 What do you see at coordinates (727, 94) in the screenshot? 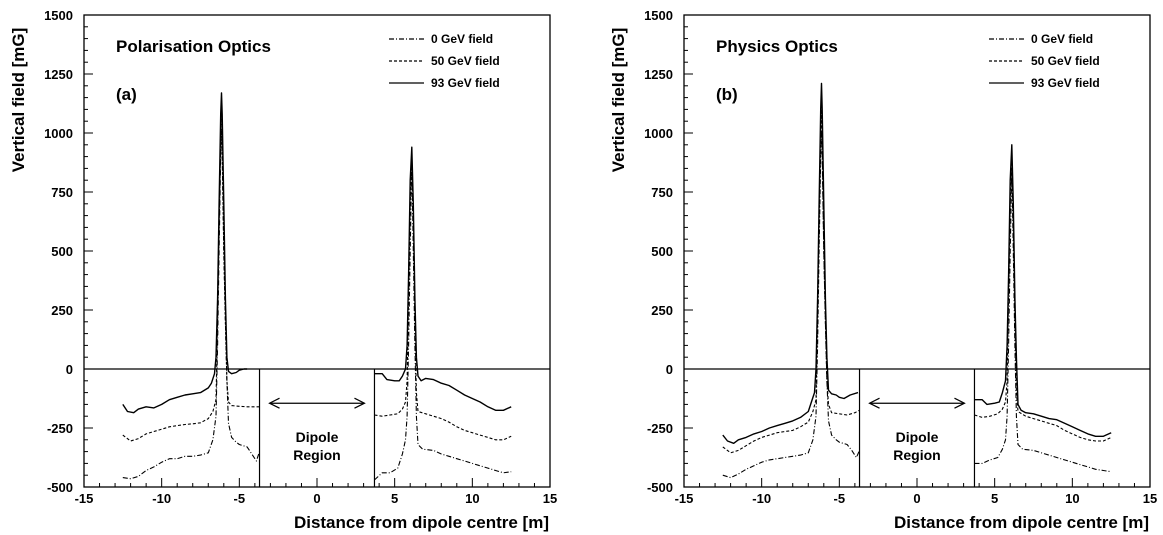
I see `panel-label: (b)` at bounding box center [727, 94].